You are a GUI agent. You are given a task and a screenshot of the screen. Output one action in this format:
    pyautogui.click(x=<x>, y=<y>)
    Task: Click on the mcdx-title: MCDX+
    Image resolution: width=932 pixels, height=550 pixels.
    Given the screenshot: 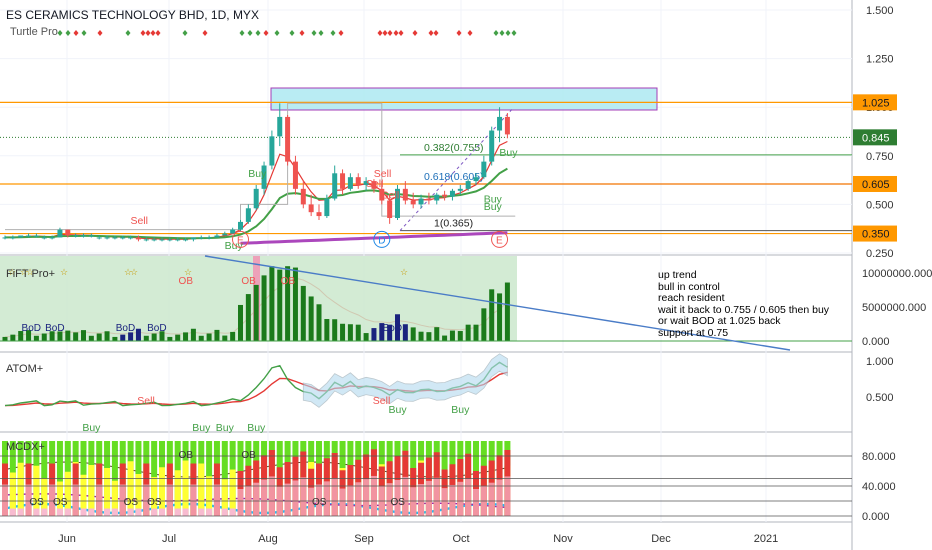 What is the action you would take?
    pyautogui.click(x=25, y=447)
    